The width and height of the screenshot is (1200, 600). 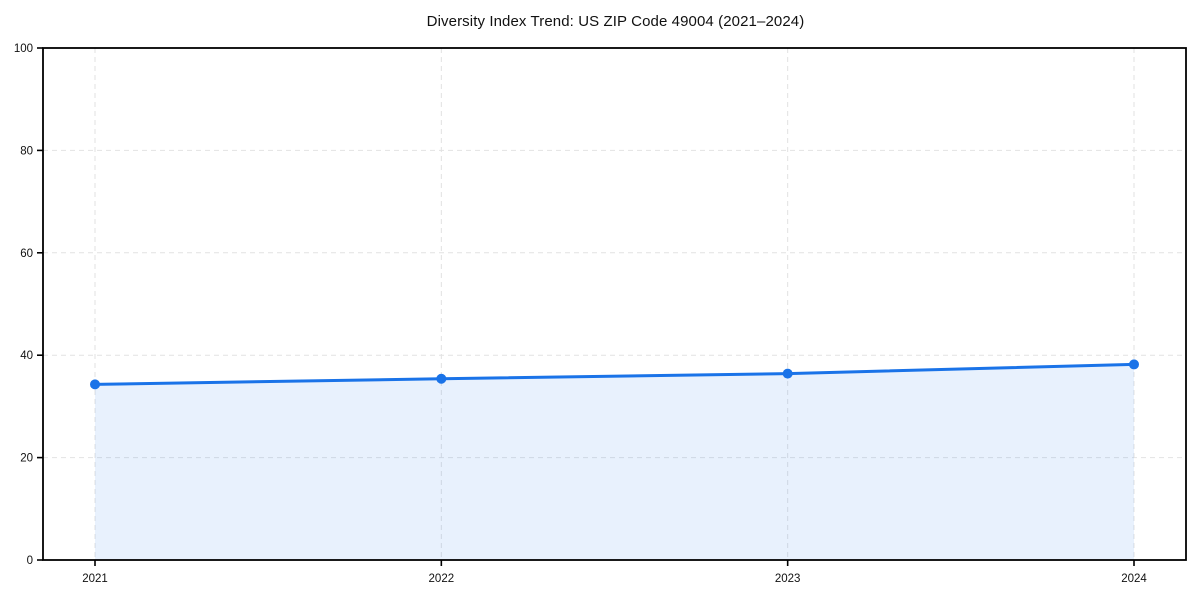 I want to click on x-tick-label: 2022, so click(x=442, y=579).